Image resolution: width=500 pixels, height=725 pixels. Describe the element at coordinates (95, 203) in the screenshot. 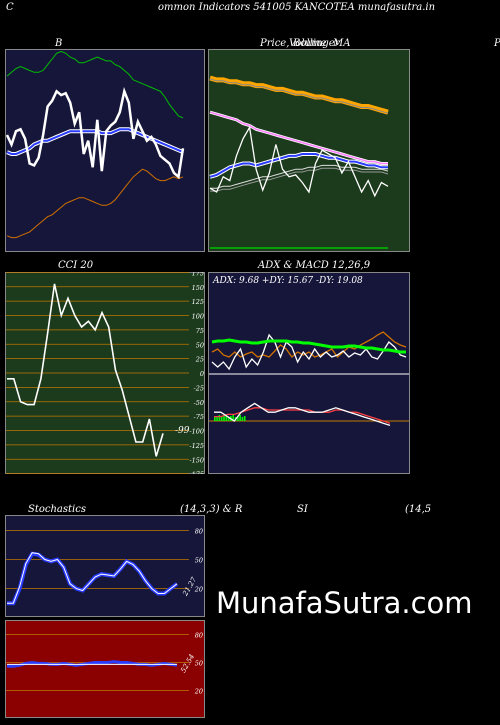

I see `bb-series-lower` at that location.